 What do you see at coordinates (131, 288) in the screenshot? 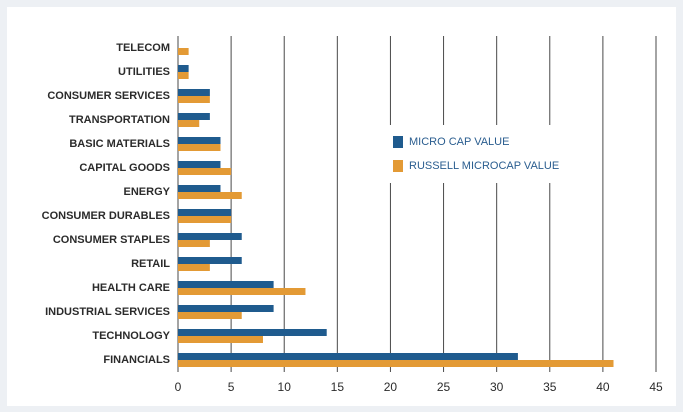
I see `category-label: HEALTH CARE` at bounding box center [131, 288].